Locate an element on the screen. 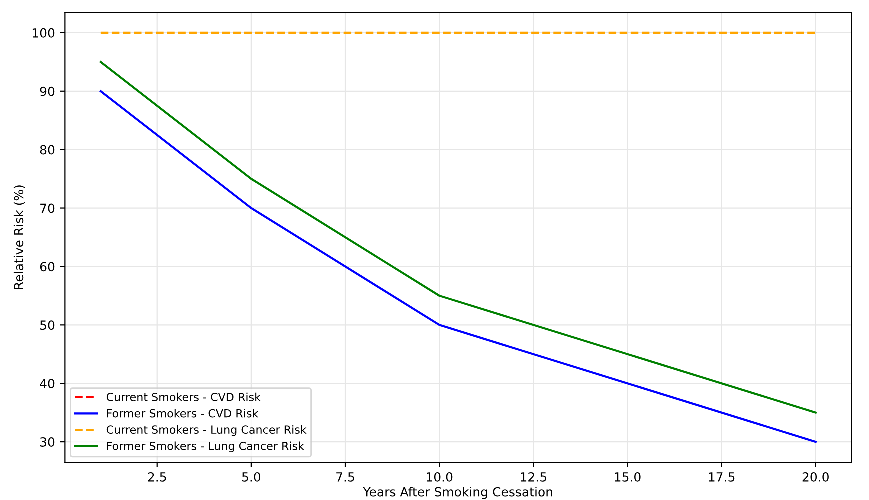 Image resolution: width=869 pixels, height=500 pixels. legend-label: Current Smokers - CVD Risk is located at coordinates (183, 397).